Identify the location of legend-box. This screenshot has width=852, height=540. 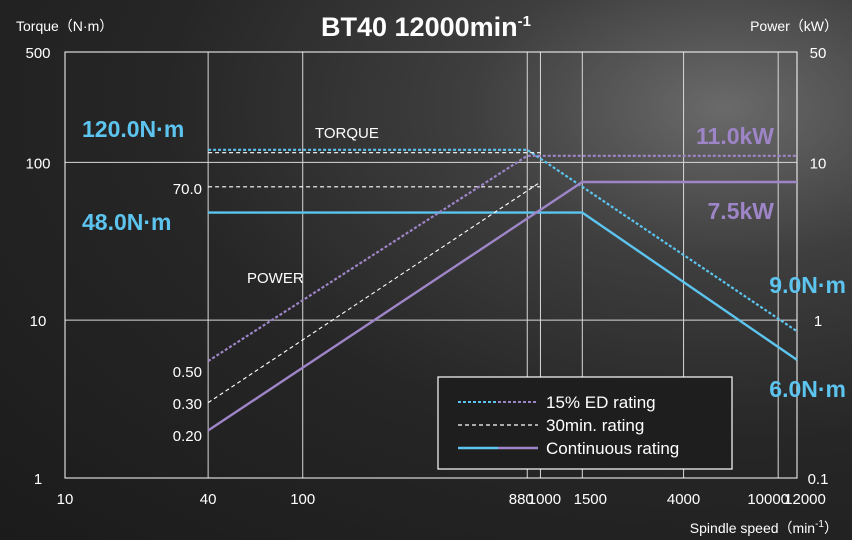
(585, 423).